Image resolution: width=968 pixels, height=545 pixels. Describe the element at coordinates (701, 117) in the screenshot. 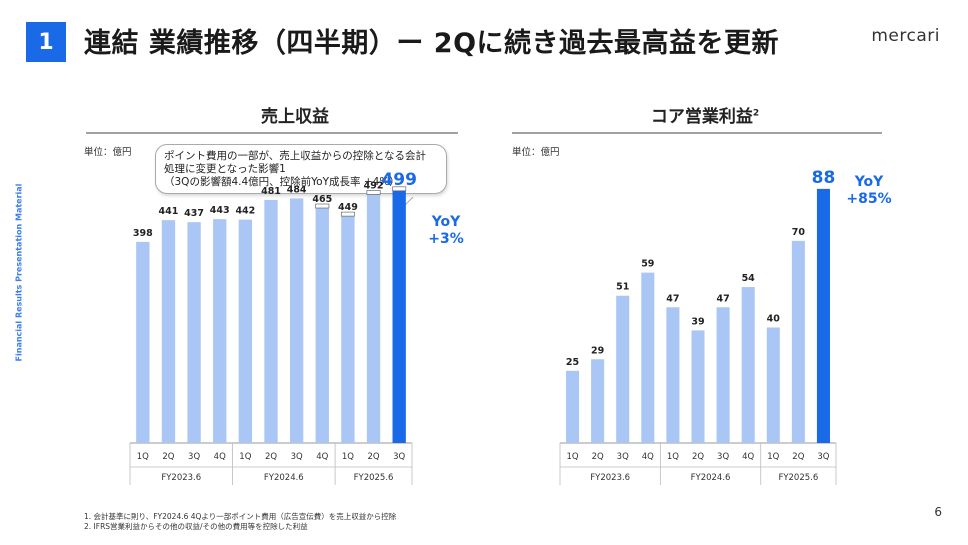

I see `right-chart-title-text: コア営業利益` at that location.